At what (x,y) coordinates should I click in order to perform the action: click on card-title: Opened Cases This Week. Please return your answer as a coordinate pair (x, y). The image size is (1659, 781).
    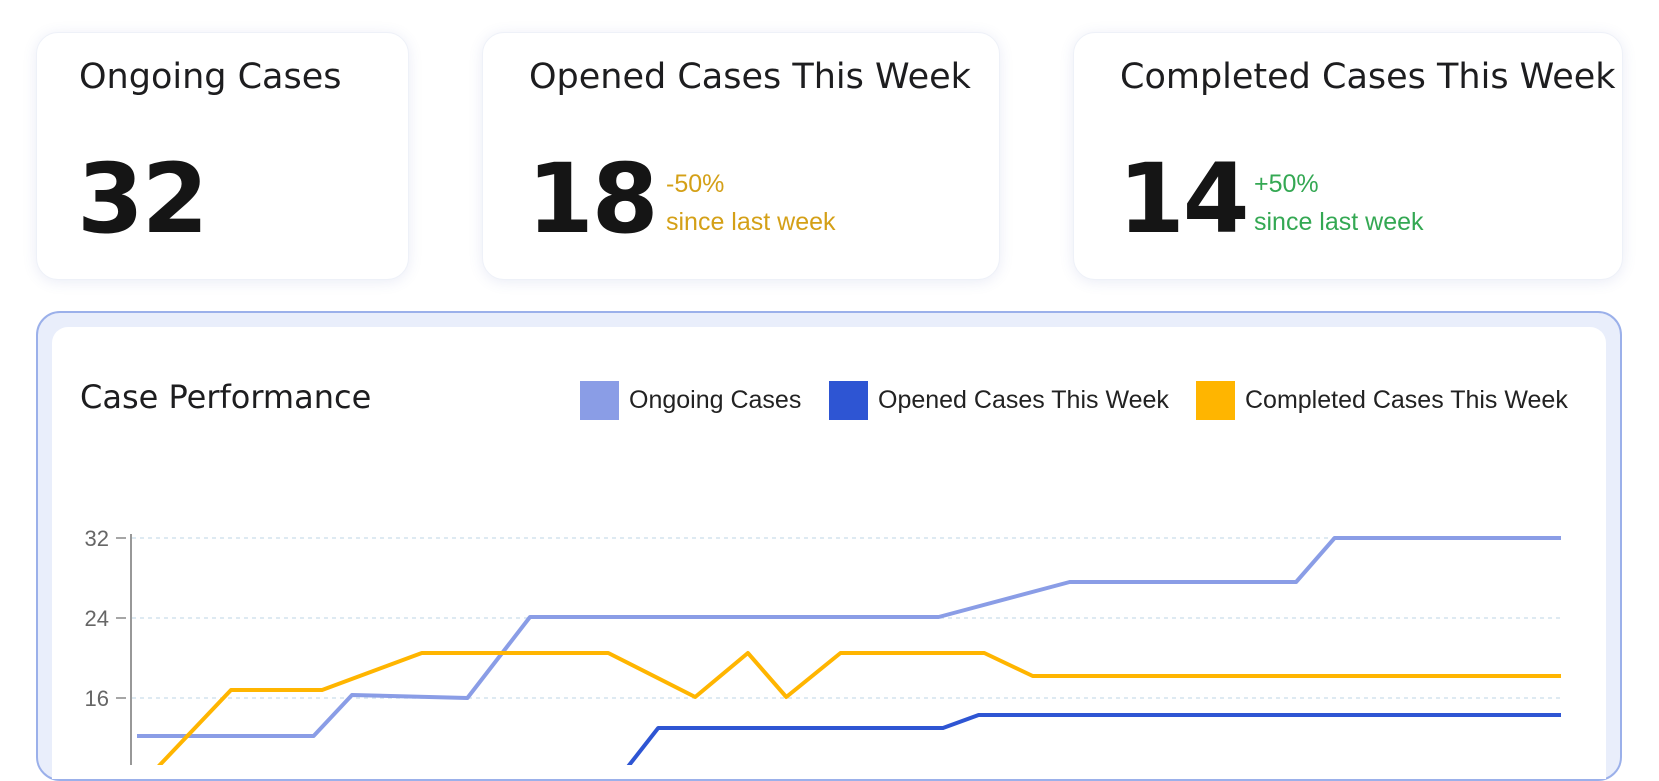
    Looking at the image, I should click on (750, 77).